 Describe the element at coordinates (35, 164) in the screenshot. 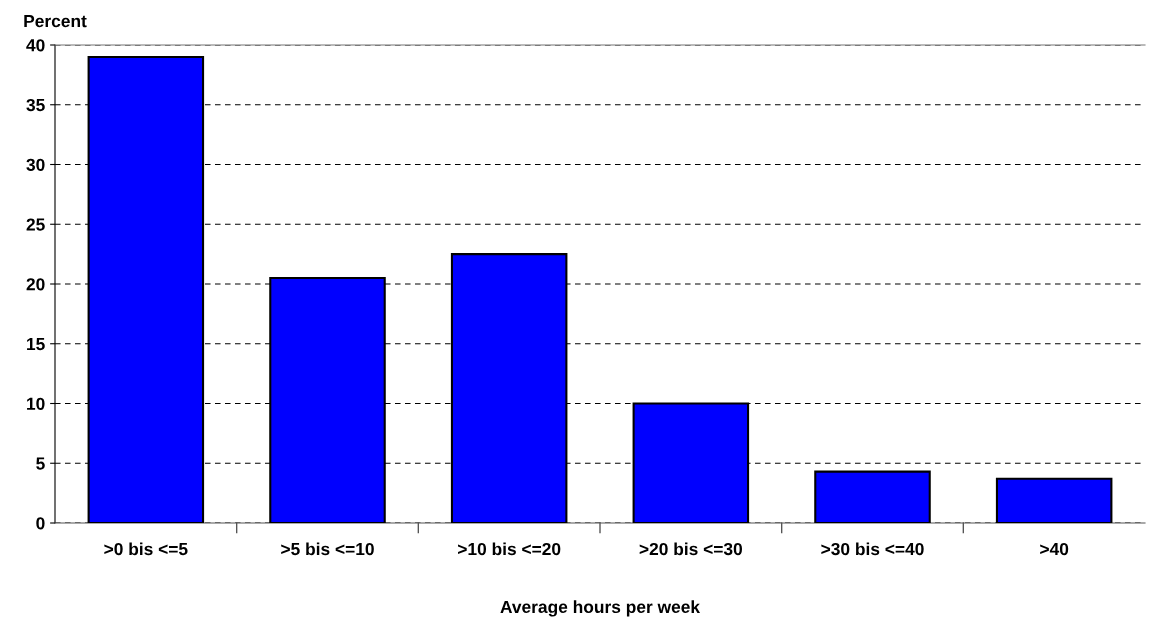

I see `y-tick-label: 30` at that location.